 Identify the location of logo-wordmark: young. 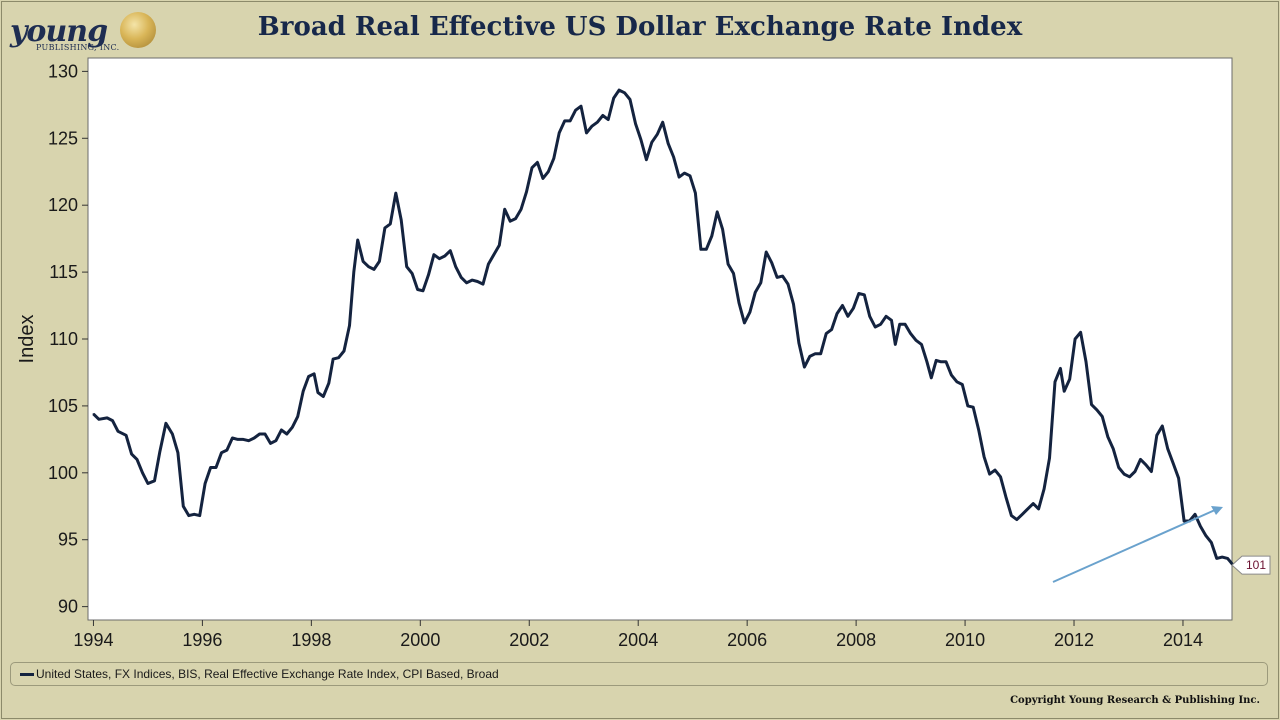
(59, 31).